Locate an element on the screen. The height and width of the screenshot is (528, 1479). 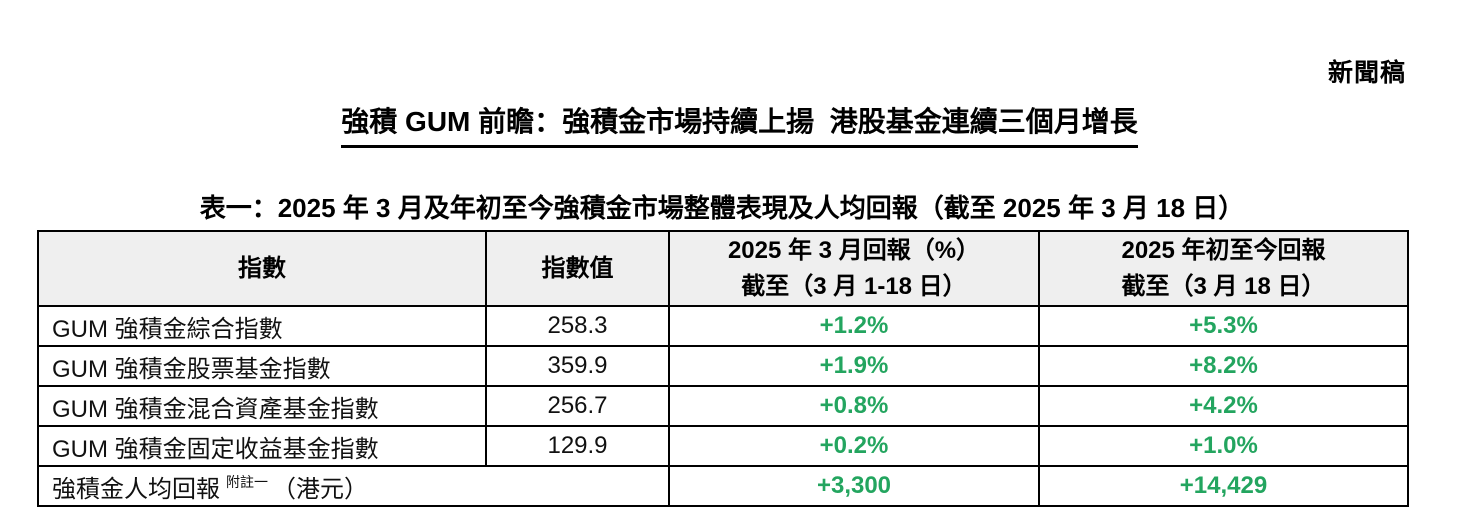
document-title: 強積 GUM 前瞻：強積金市場持續上揚 港股基金連續三個月增長 is located at coordinates (739, 124).